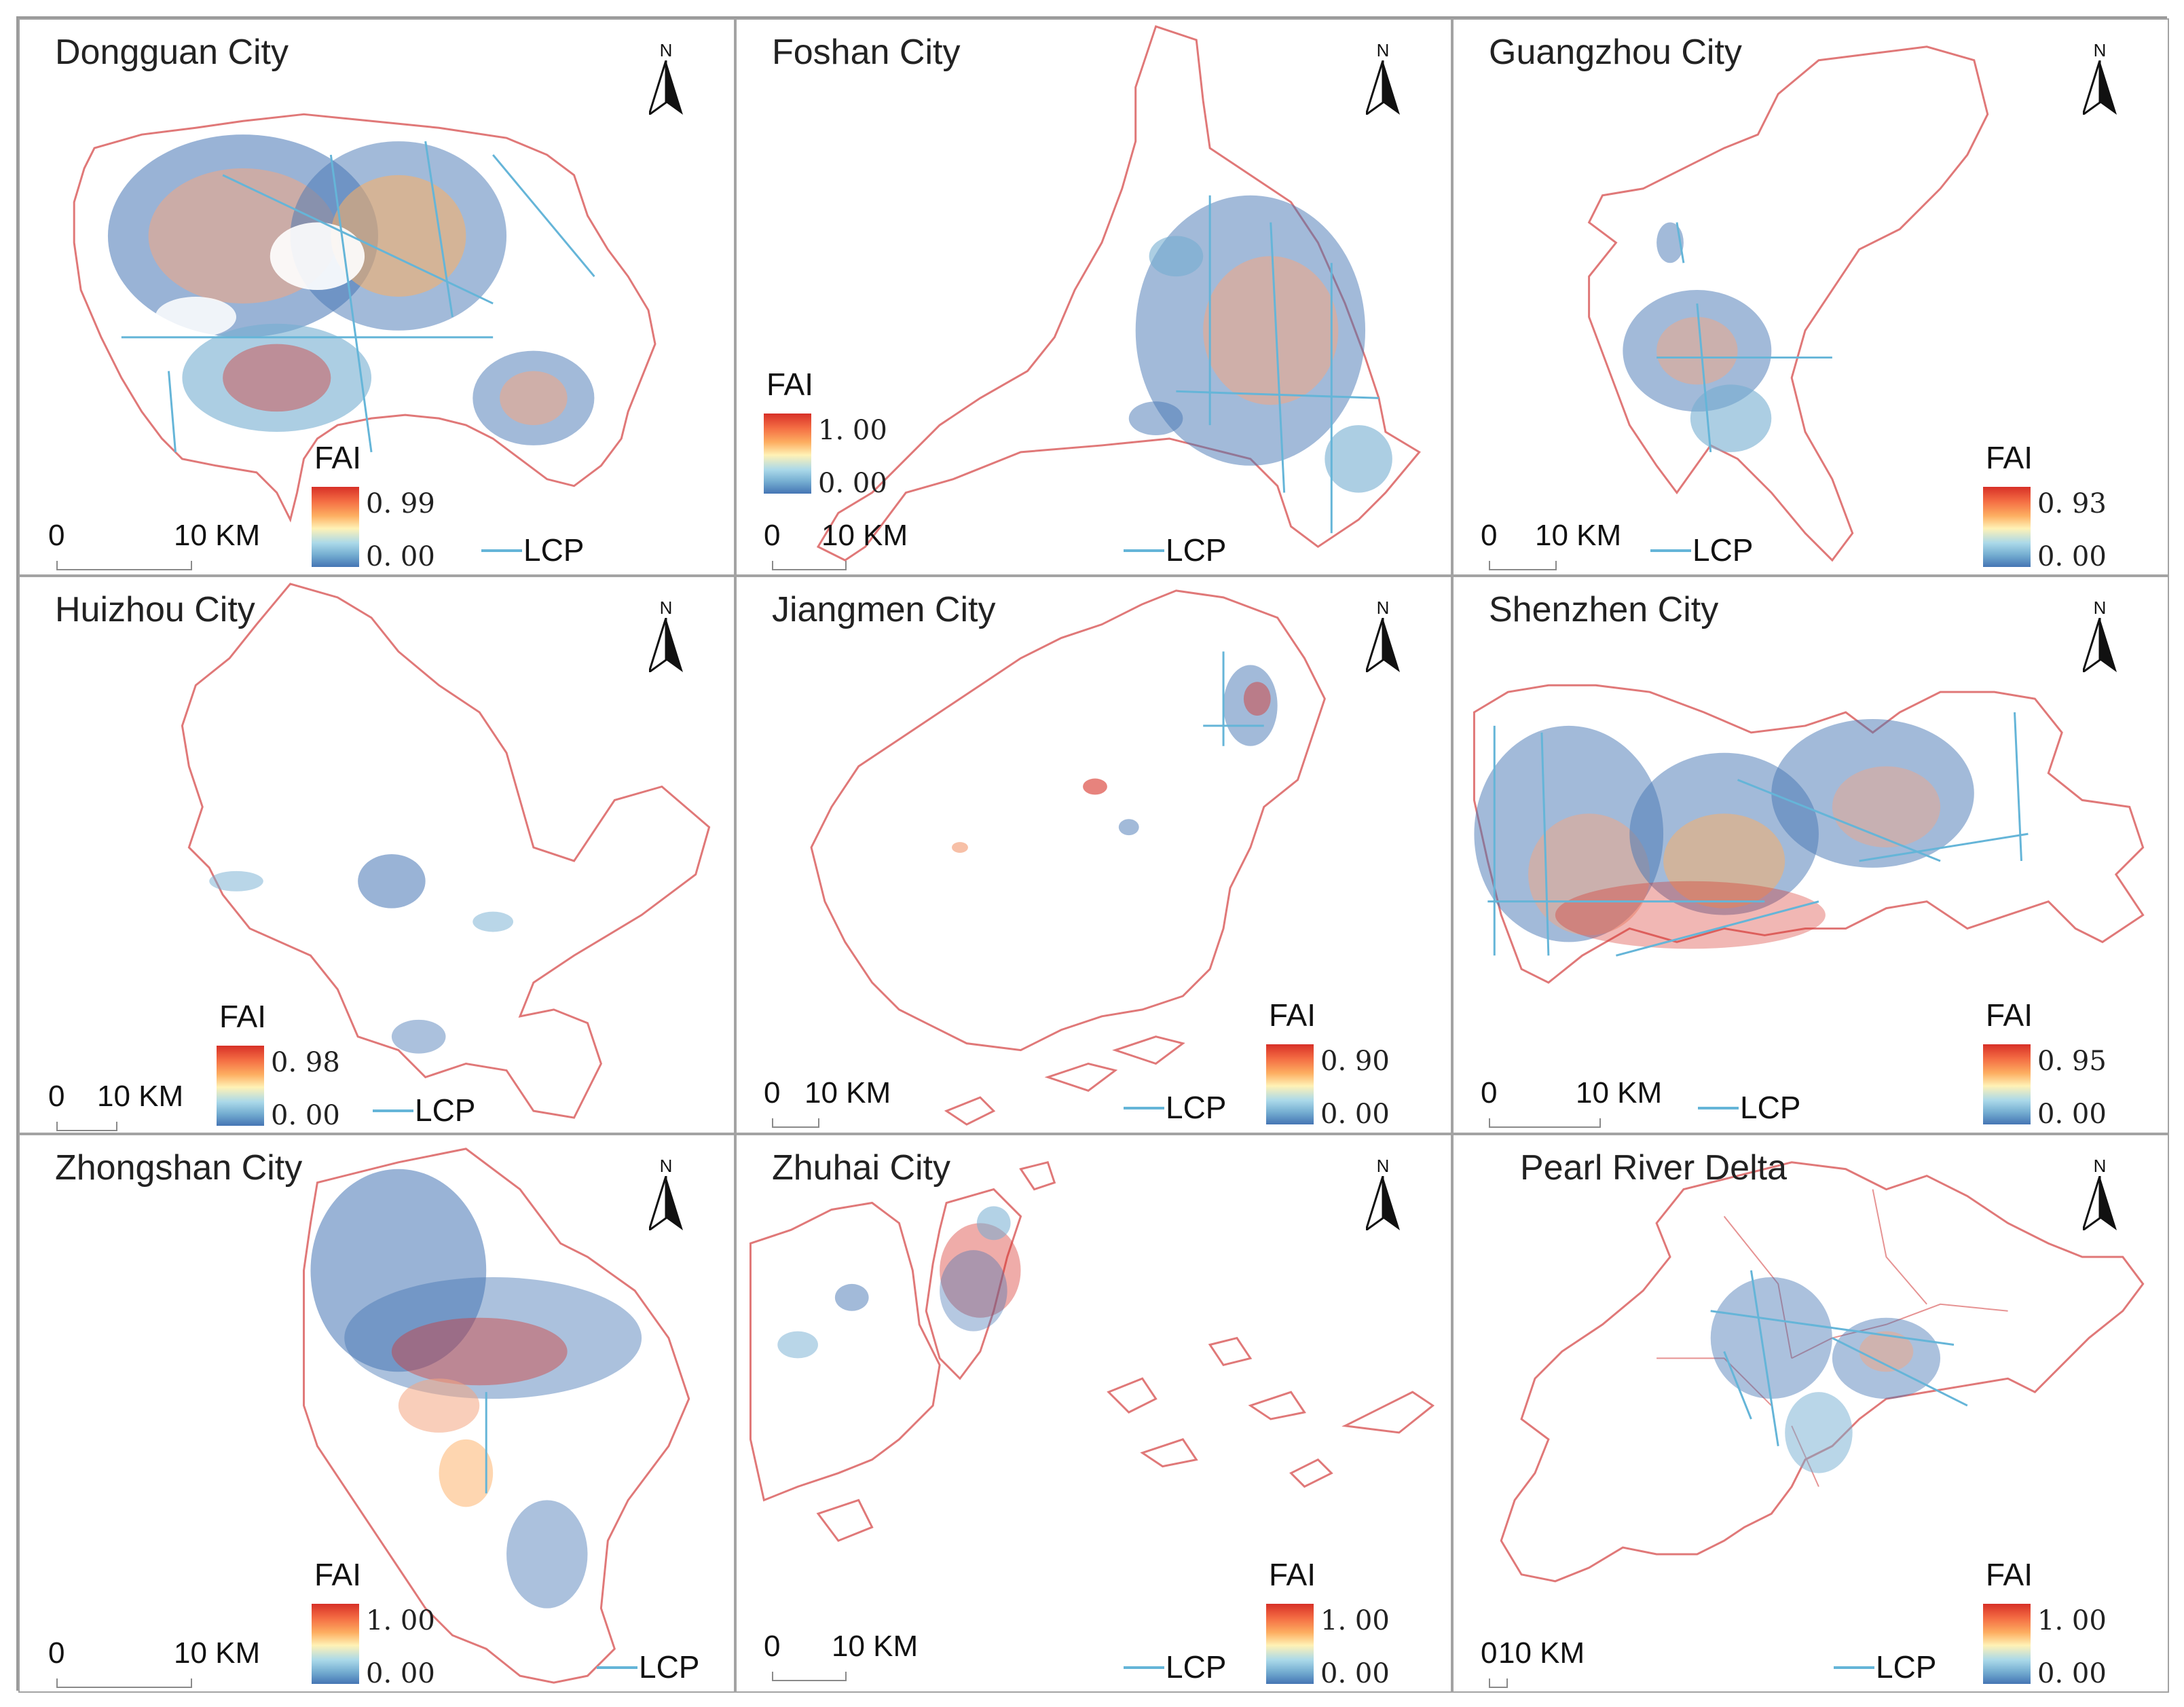 Image resolution: width=2184 pixels, height=1707 pixels. Describe the element at coordinates (2072, 503) in the screenshot. I see `legend-max: 0. 93` at that location.